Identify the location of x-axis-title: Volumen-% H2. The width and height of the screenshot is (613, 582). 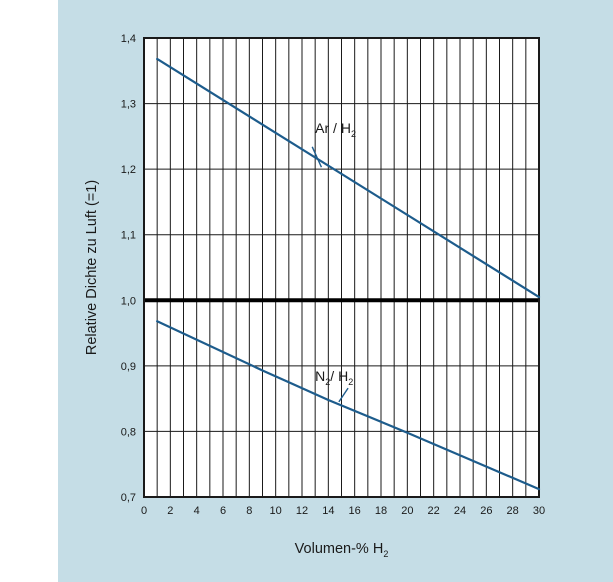
(342, 550).